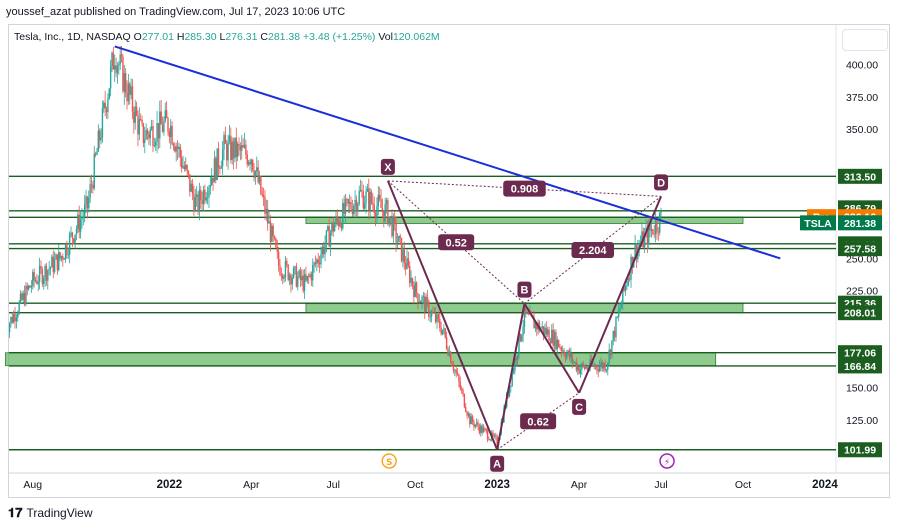 Image resolution: width=900 pixels, height=529 pixels. Describe the element at coordinates (860, 367) in the screenshot. I see `level-label: 166.84` at that location.